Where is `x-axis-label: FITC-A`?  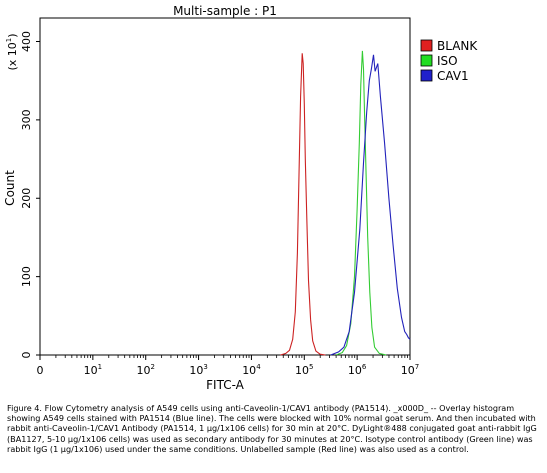 x-axis-label: FITC-A is located at coordinates (225, 385).